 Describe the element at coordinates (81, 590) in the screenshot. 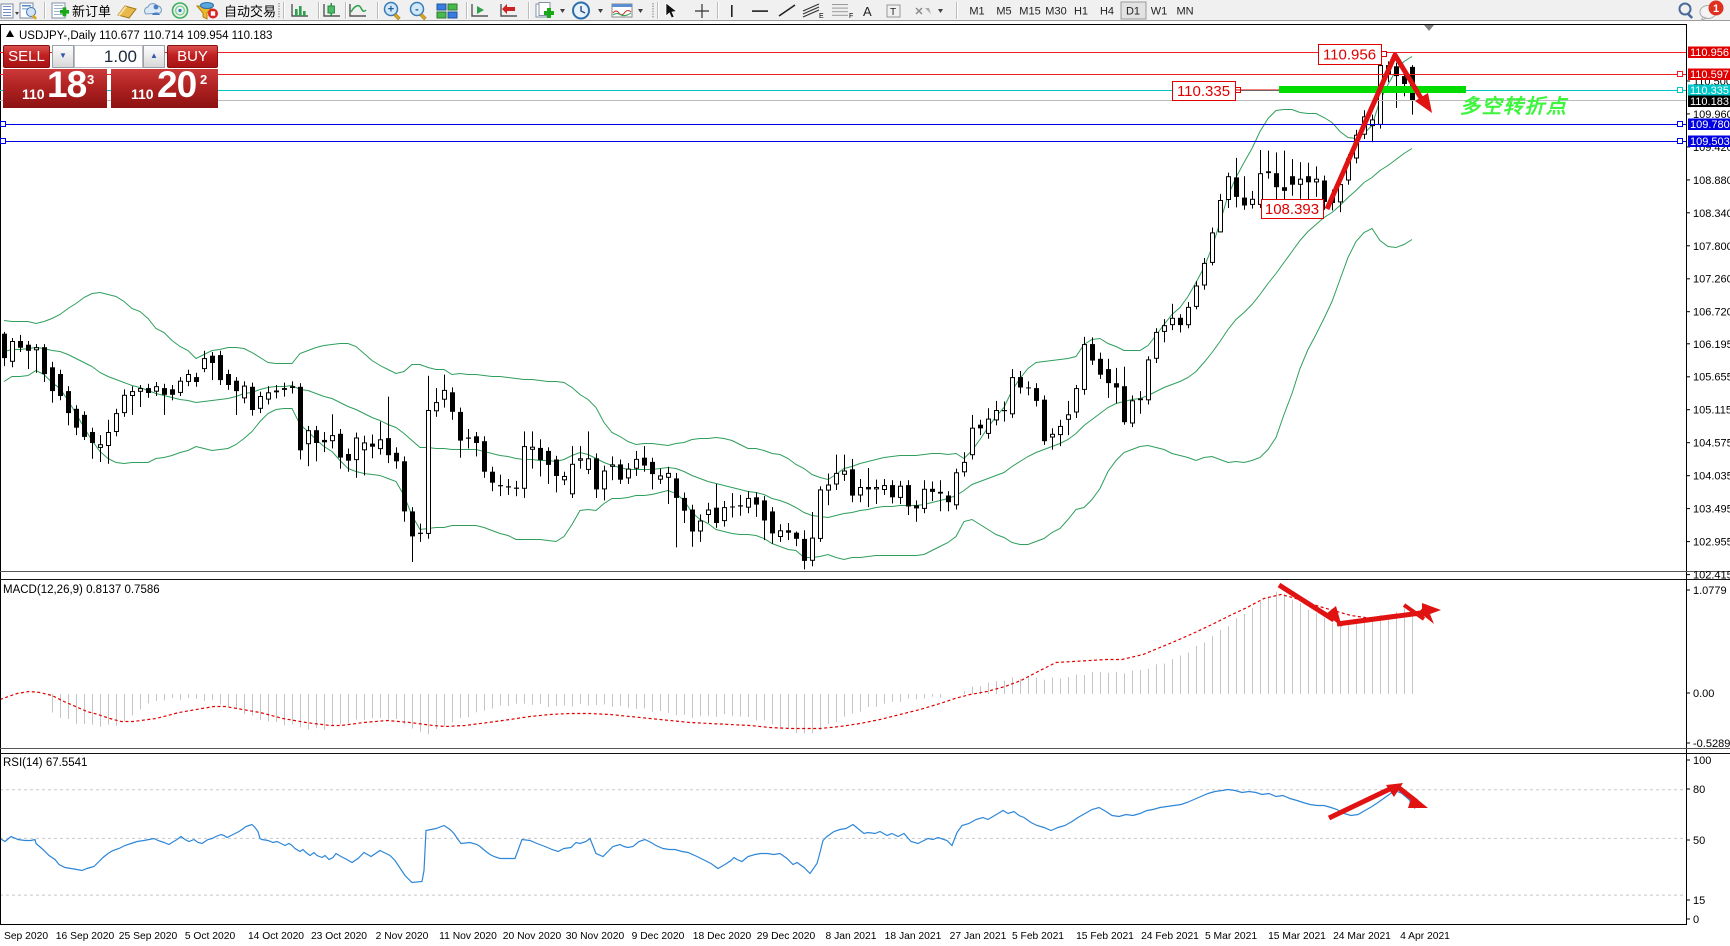

I see `svg-text: MACD(12,26,9) 0.8137 0.7586` at that location.